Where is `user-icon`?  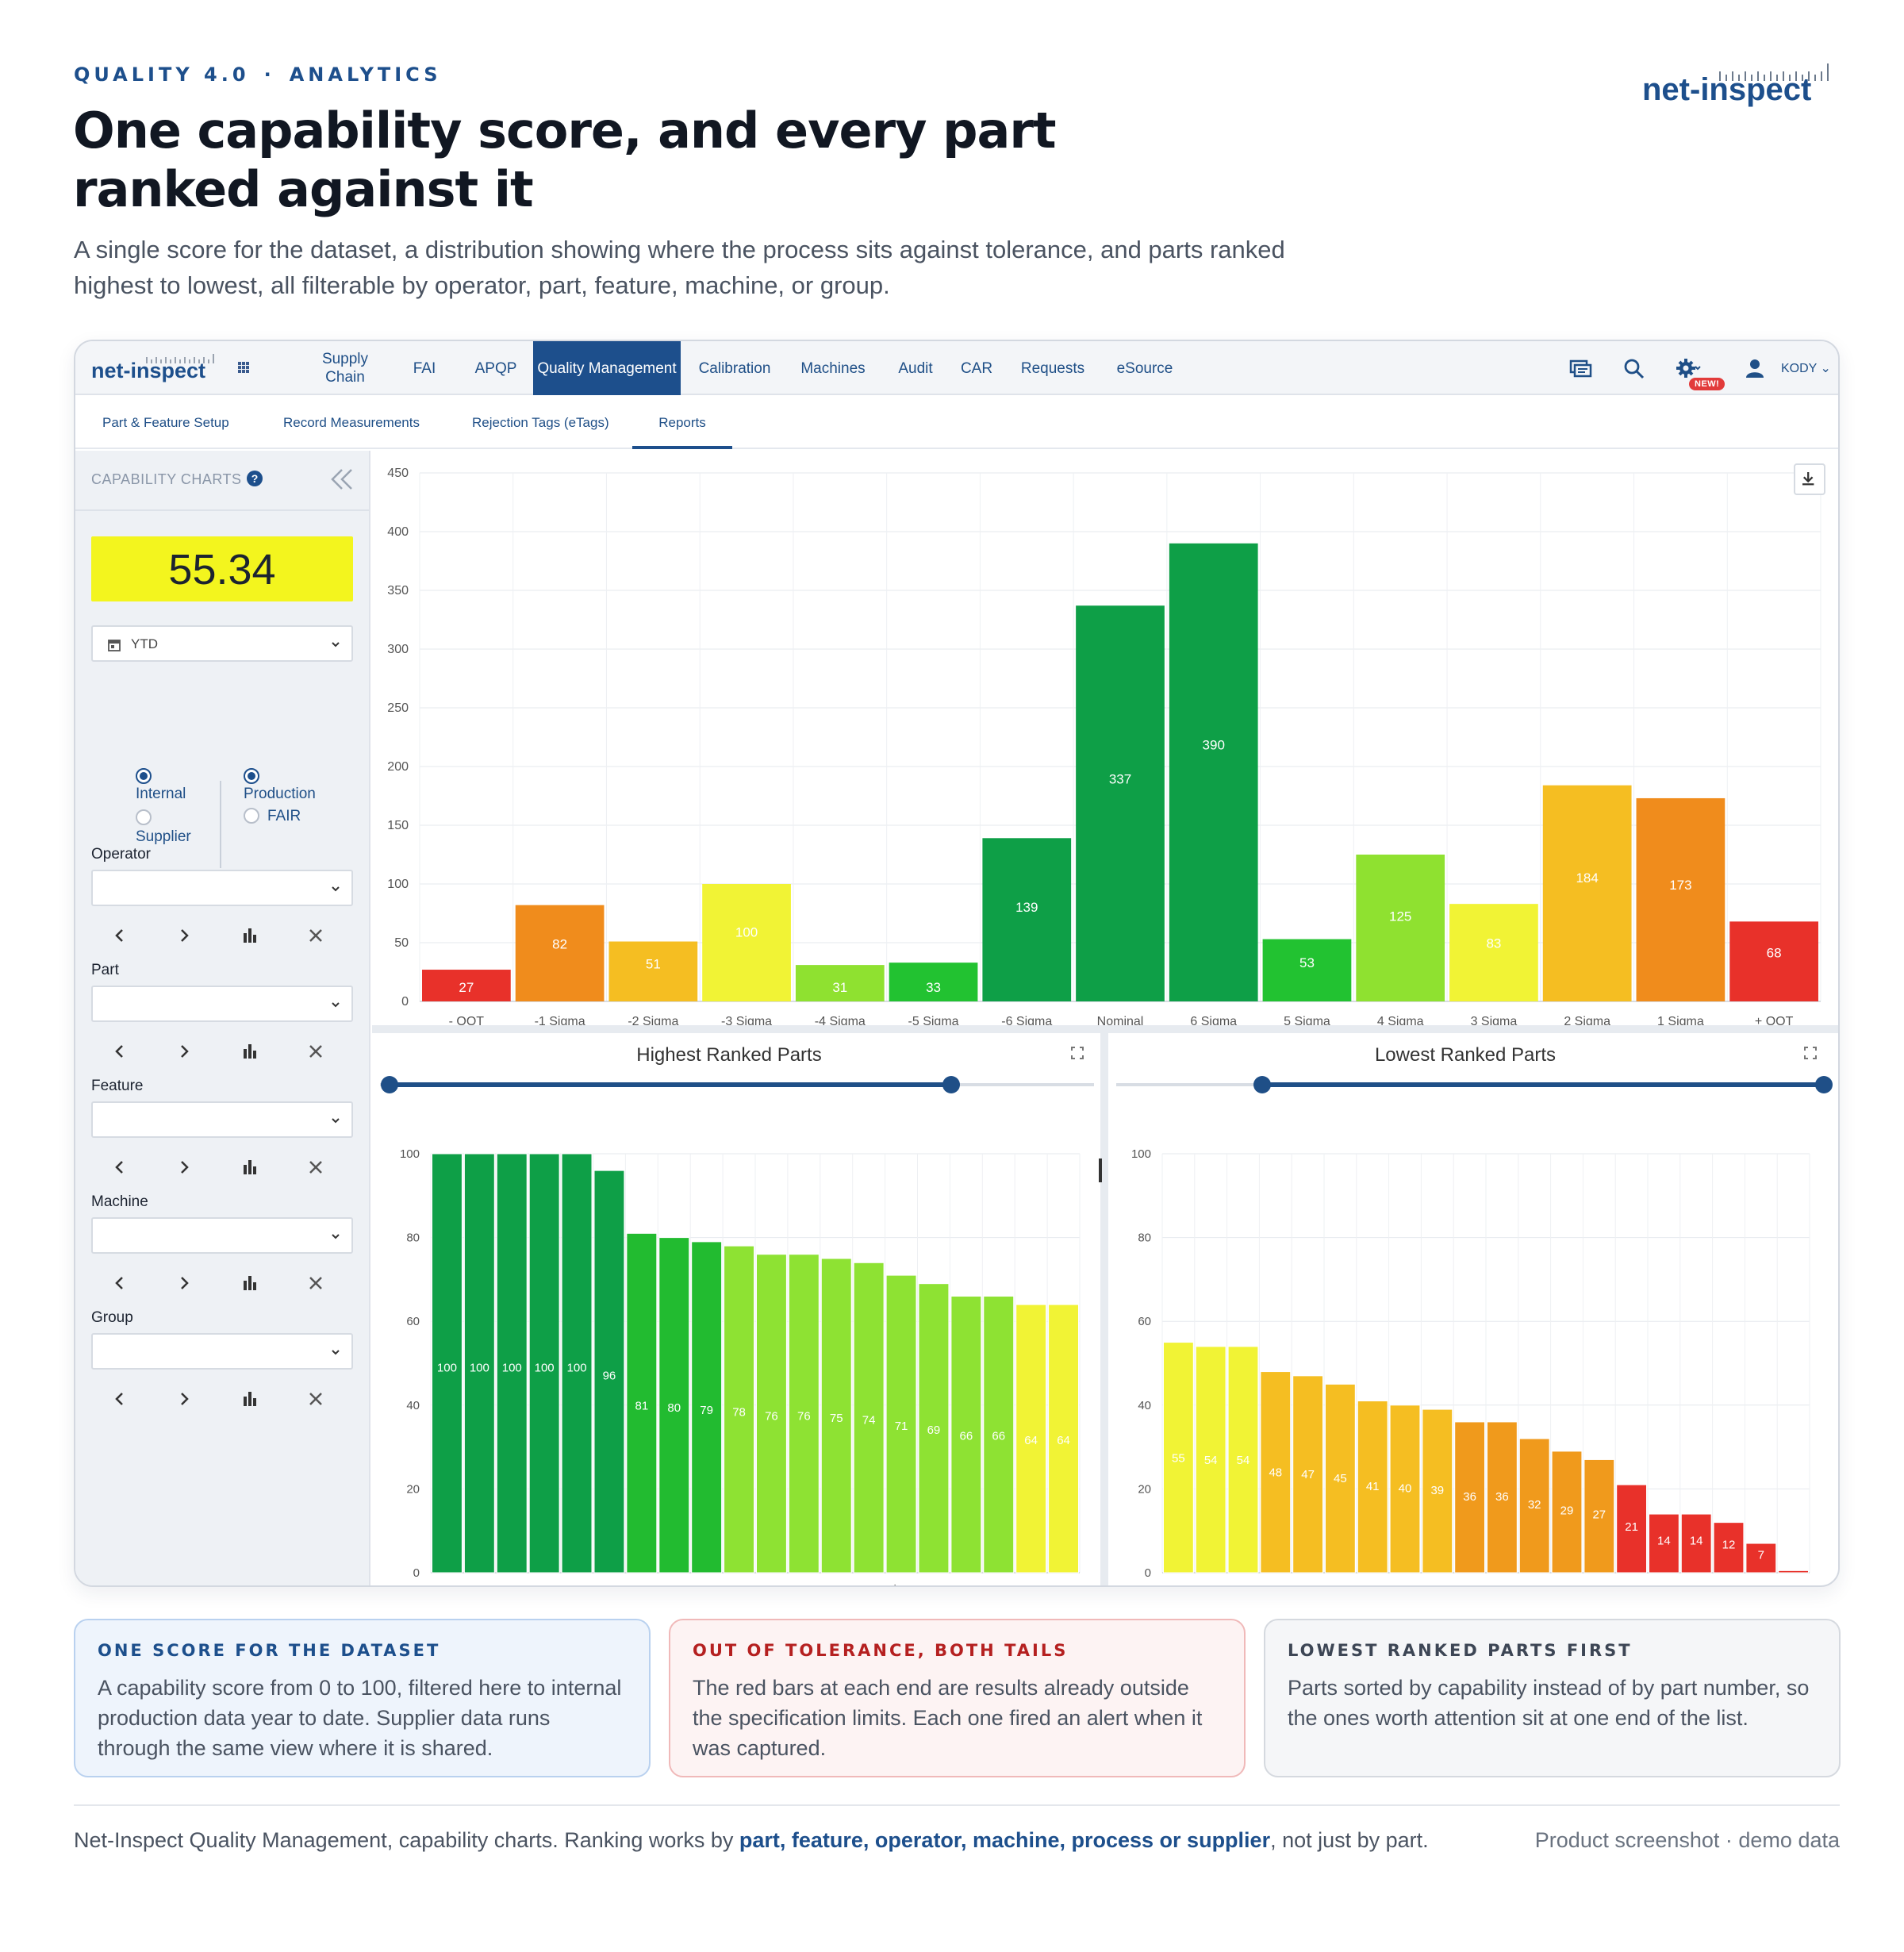 user-icon is located at coordinates (1754, 368).